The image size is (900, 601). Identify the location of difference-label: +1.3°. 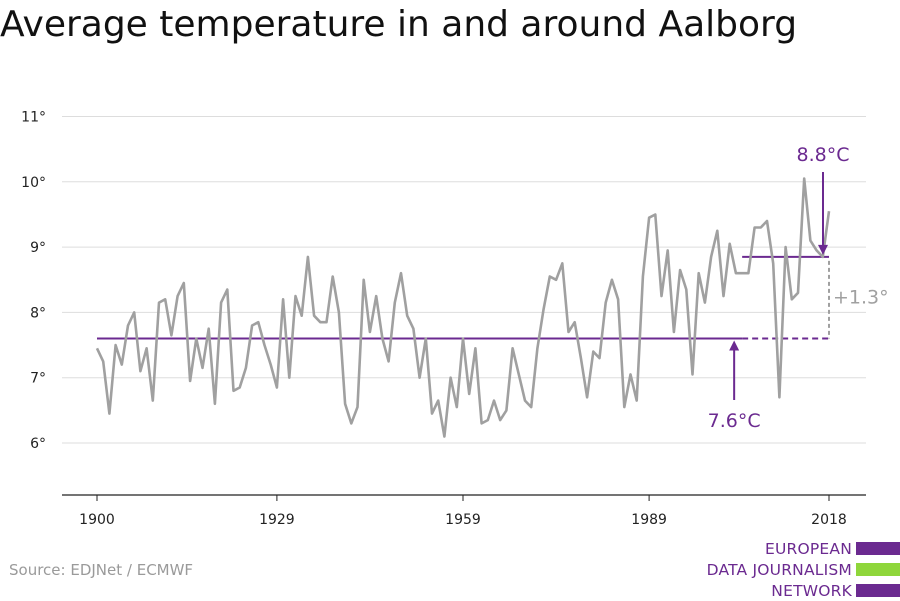
(861, 298).